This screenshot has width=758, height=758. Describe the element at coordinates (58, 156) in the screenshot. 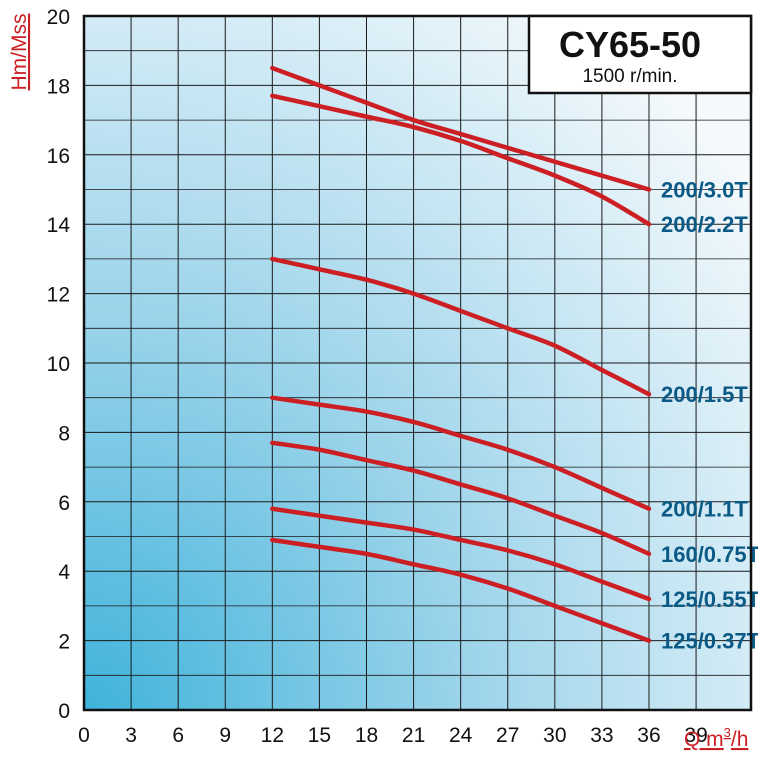

I see `y-tick-label: 16` at that location.